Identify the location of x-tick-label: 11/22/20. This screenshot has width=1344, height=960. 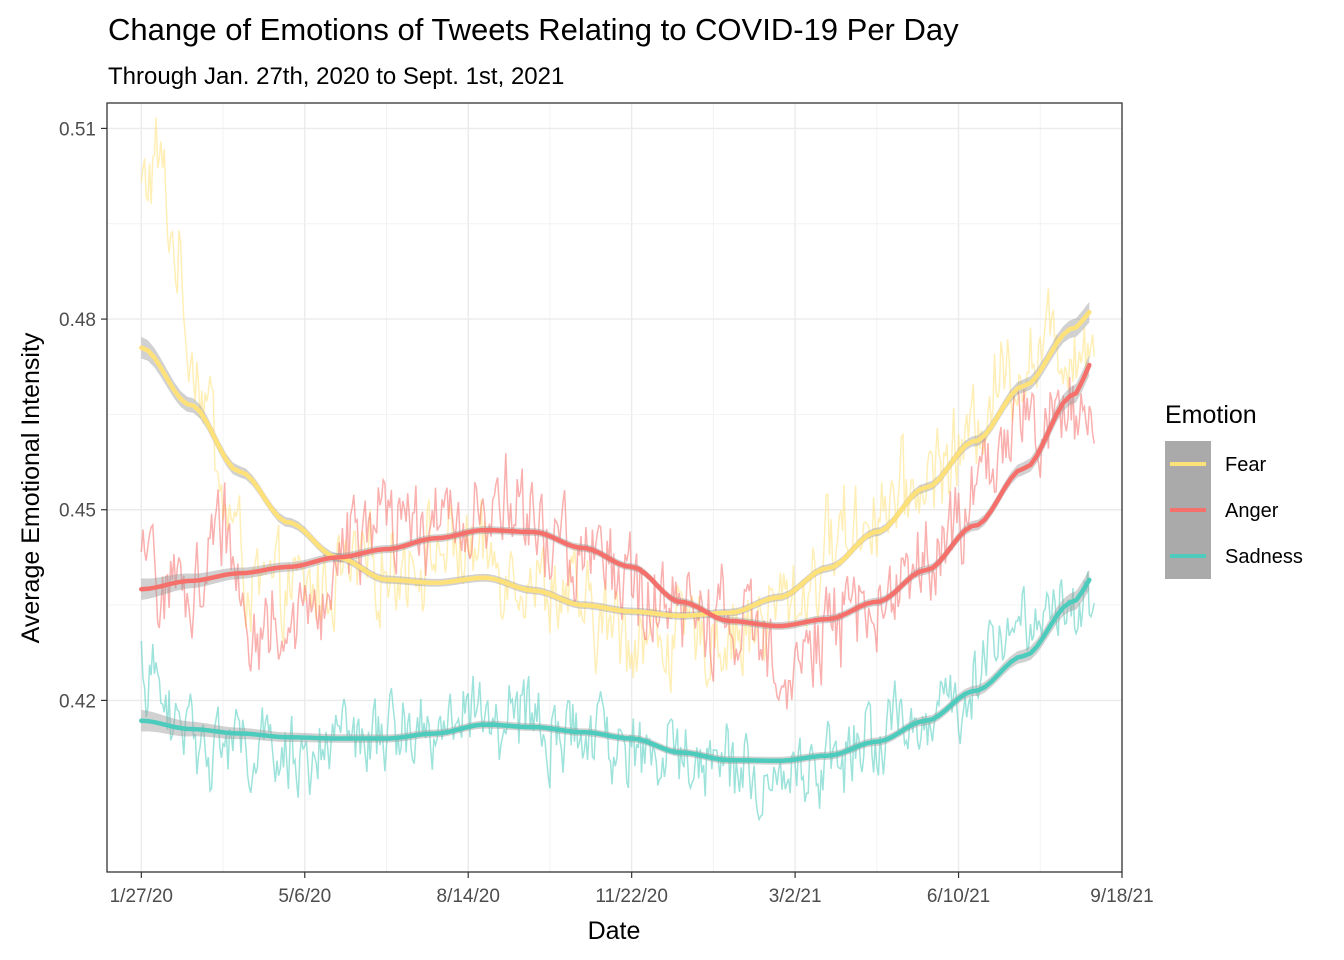
(631, 896).